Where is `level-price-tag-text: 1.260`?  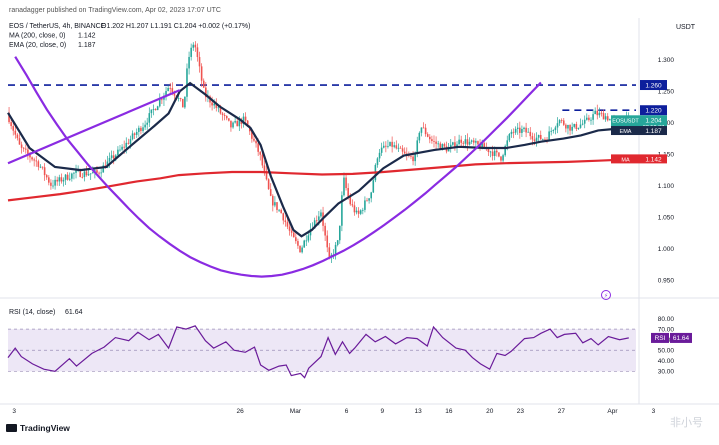 level-price-tag-text: 1.260 is located at coordinates (653, 85).